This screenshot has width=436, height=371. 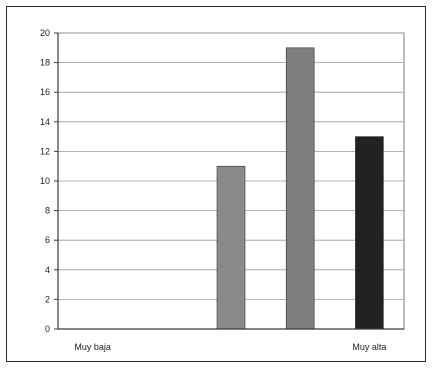 What do you see at coordinates (45, 122) in the screenshot?
I see `y-tick-label-14: 14` at bounding box center [45, 122].